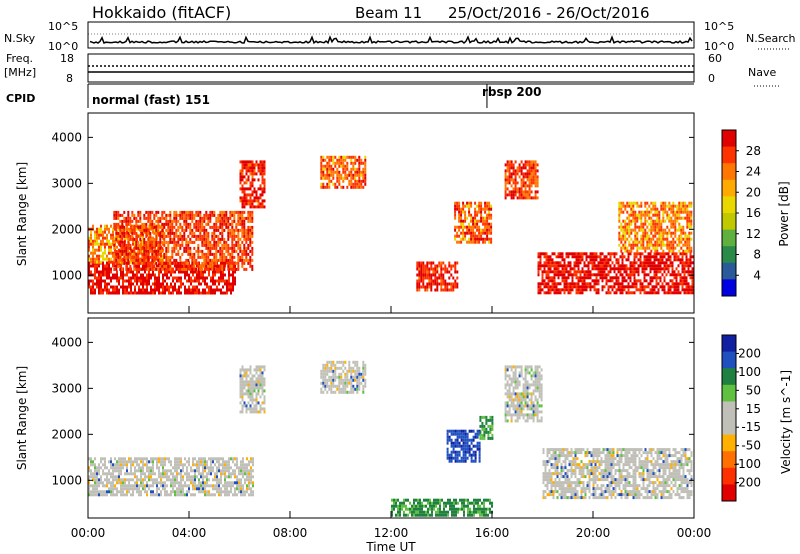 The image size is (800, 554). What do you see at coordinates (511, 92) in the screenshot?
I see `cpid-mode-rbsp: rbsp 200` at bounding box center [511, 92].